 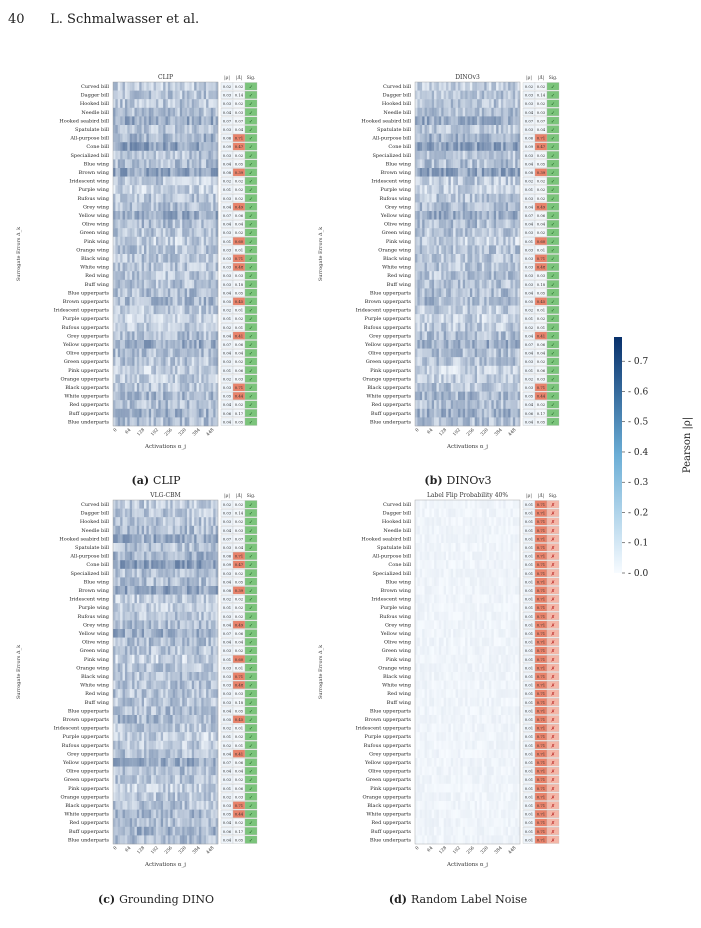 What do you see at coordinates (89, 600) in the screenshot?
I see `concept-label: Iridescent wing` at bounding box center [89, 600].